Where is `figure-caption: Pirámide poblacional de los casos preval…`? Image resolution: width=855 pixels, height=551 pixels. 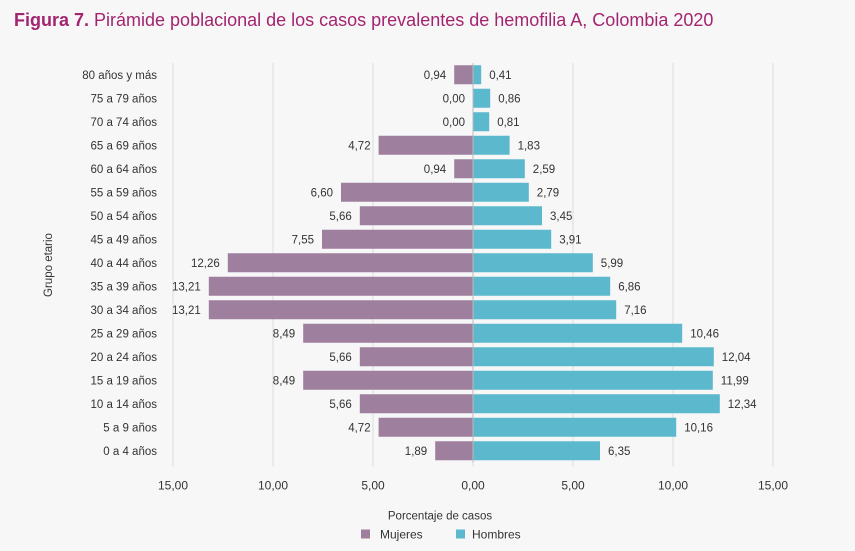
figure-caption: Pirámide poblacional de los casos preval… is located at coordinates (401, 20).